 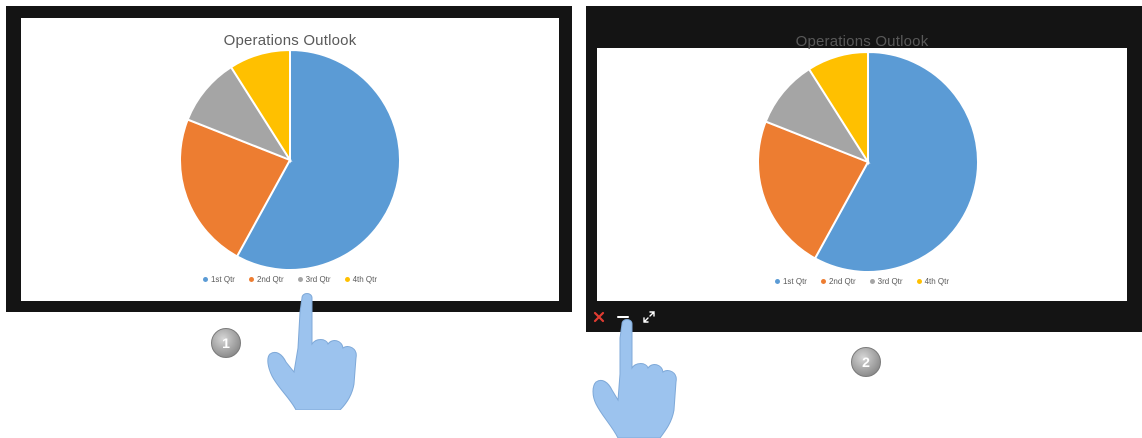 What do you see at coordinates (623, 317) in the screenshot?
I see `minimize-icon` at bounding box center [623, 317].